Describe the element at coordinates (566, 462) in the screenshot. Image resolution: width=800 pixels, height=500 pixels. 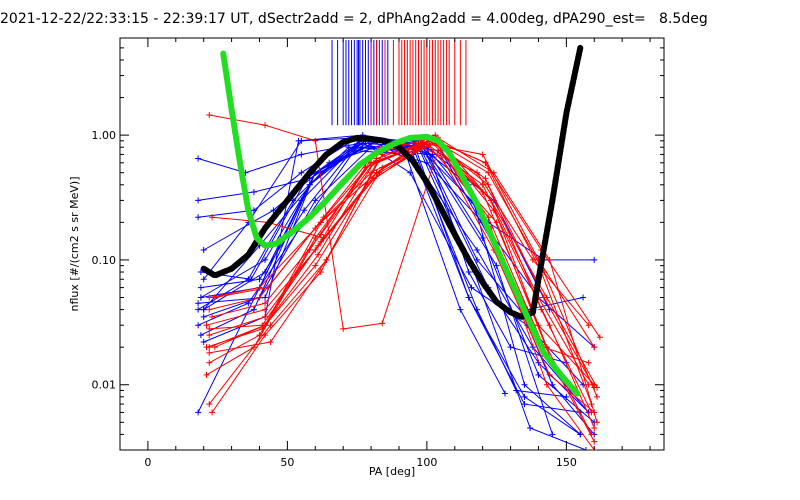
I see `x-tick-label: 150` at that location.